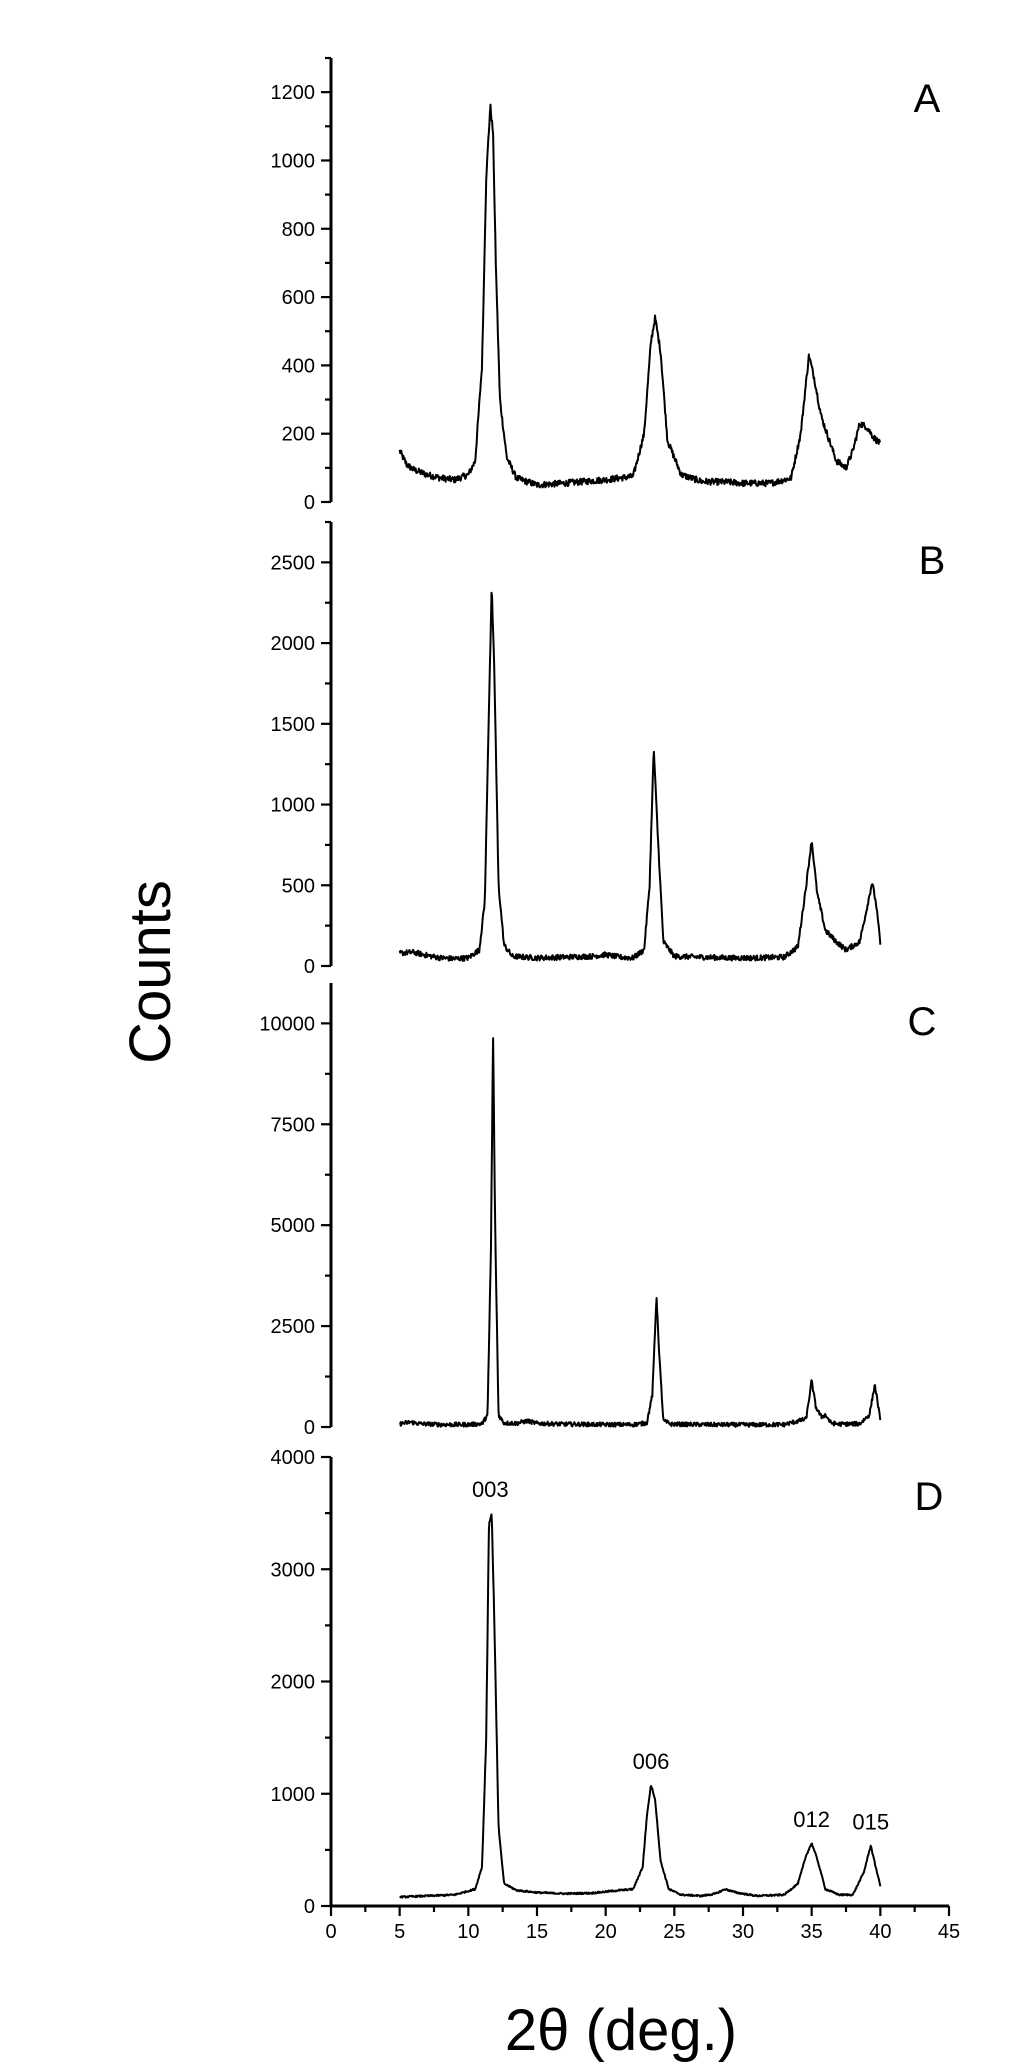  Describe the element at coordinates (293, 1125) in the screenshot. I see `y-tick-label: 7500` at that location.